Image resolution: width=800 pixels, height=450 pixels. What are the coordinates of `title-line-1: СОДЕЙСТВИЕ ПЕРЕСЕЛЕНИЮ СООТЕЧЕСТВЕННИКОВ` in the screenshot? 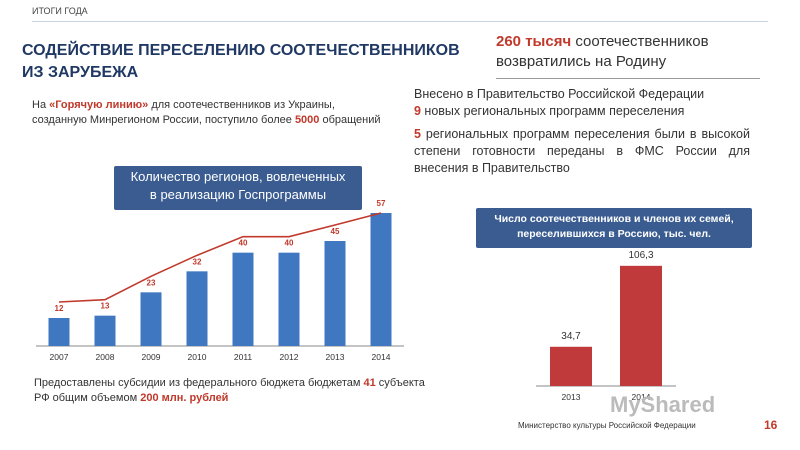 It's located at (241, 50).